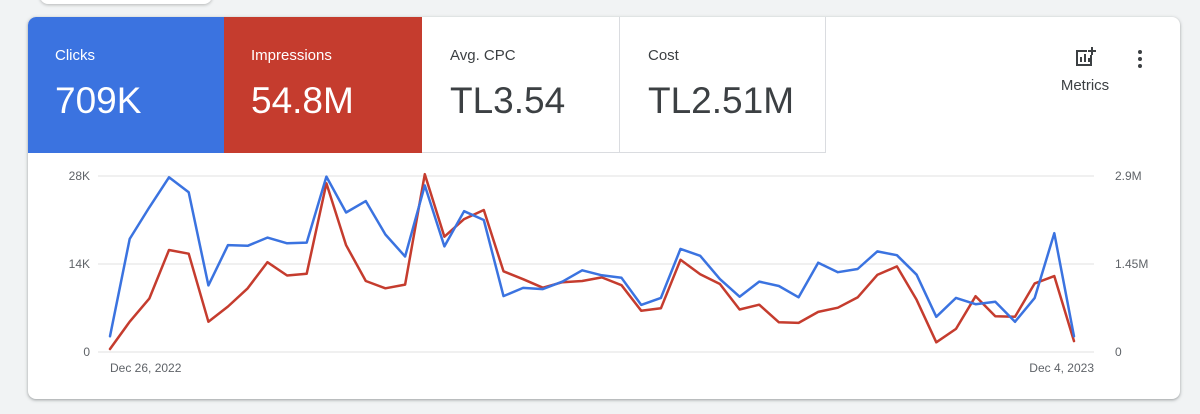 This screenshot has width=1200, height=414. I want to click on collapsed-panel-edge, so click(126, 2).